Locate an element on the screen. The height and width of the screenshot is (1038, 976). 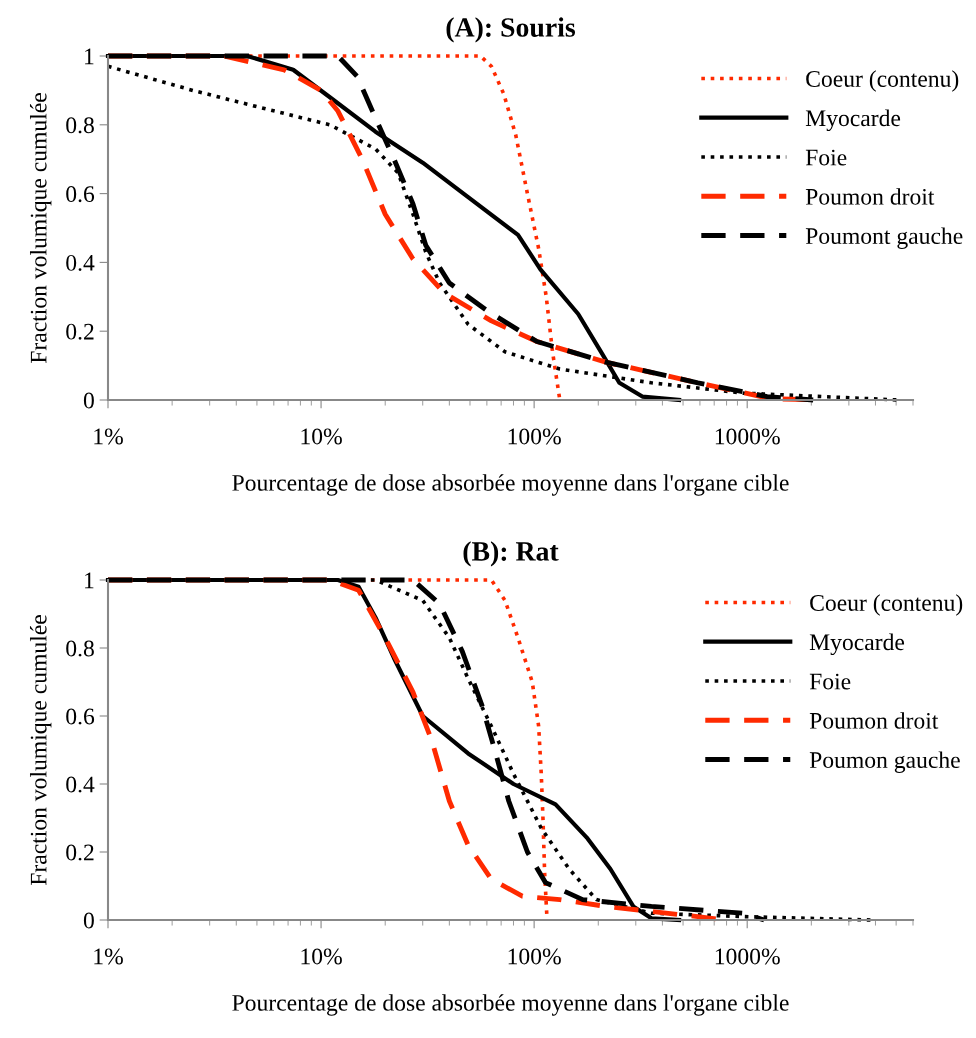
legend-label: Poumont gauche is located at coordinates (884, 238).